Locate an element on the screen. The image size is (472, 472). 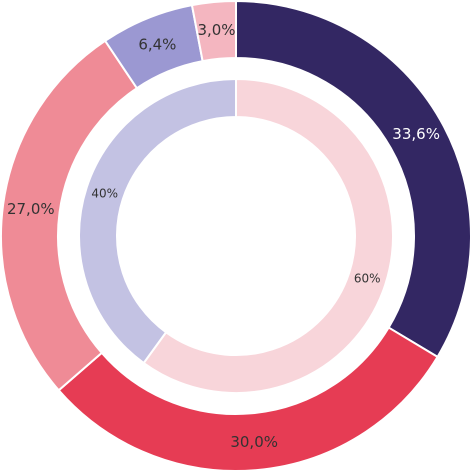
outer-slice-label-4: 3,0% is located at coordinates (216, 30).